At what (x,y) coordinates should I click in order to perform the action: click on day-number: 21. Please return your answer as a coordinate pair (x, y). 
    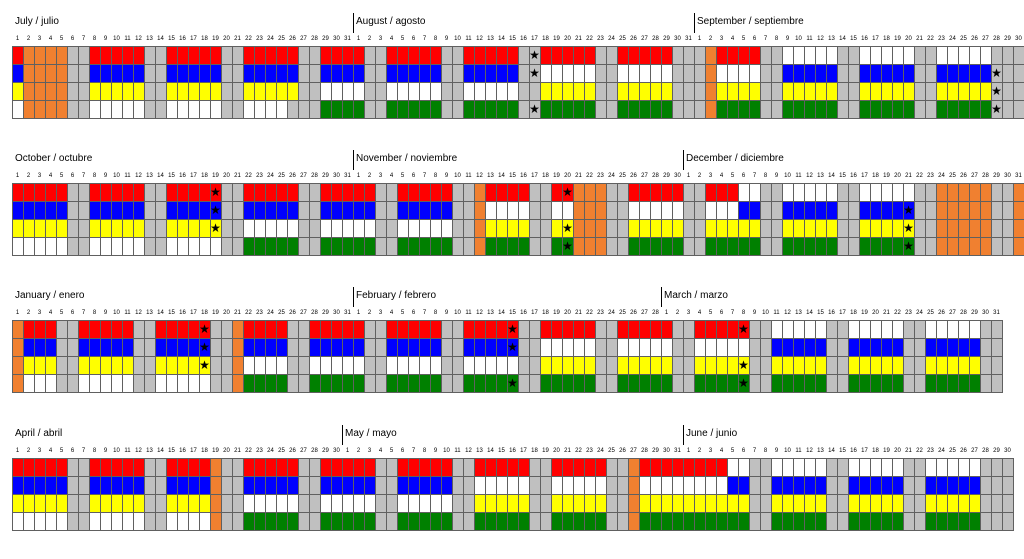
    Looking at the image, I should click on (578, 39).